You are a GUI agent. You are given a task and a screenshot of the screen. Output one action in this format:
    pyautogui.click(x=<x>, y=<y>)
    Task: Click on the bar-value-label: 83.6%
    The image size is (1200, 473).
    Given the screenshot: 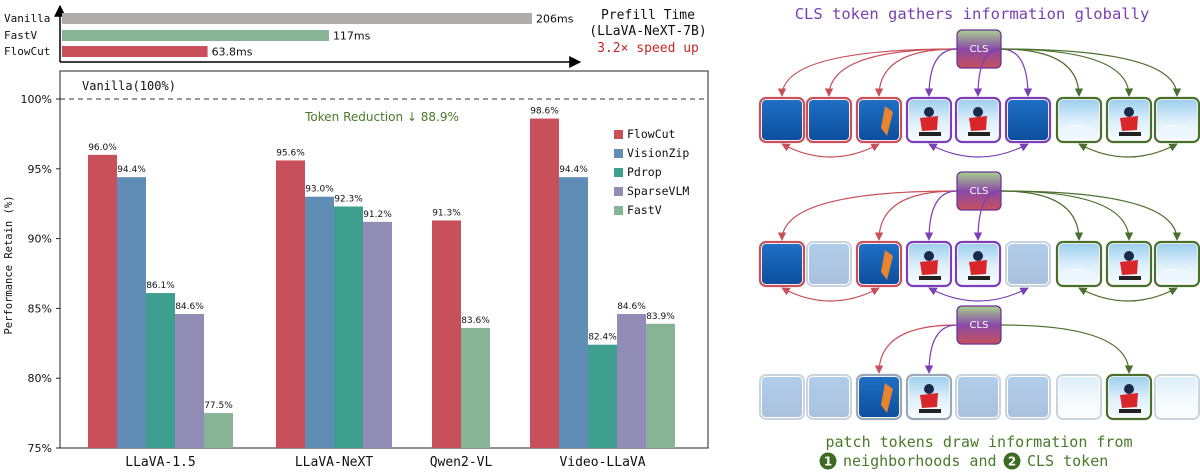 What is the action you would take?
    pyautogui.click(x=475, y=321)
    